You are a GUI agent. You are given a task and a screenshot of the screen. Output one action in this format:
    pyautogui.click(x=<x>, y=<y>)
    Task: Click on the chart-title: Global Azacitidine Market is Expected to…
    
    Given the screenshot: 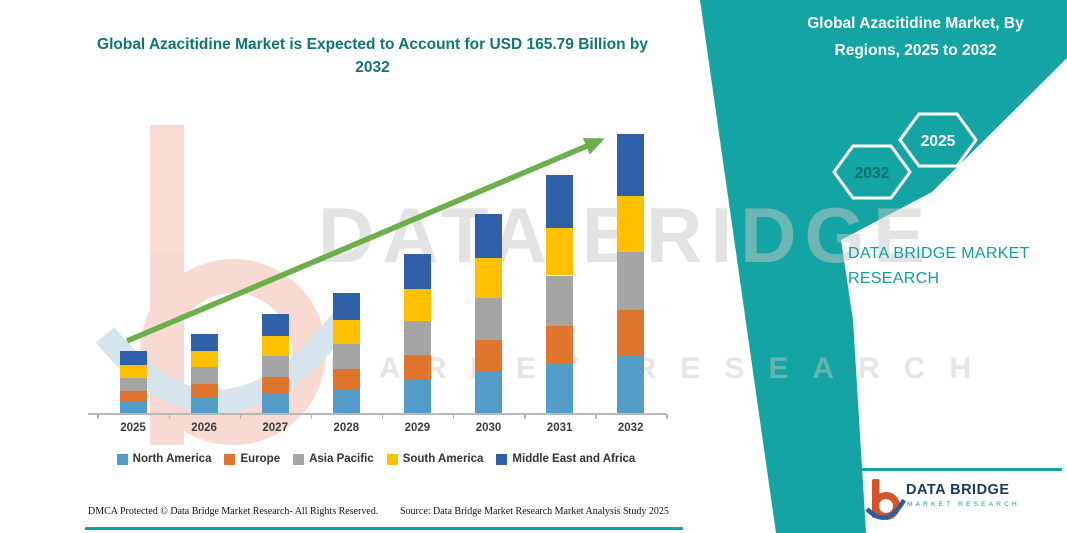 What is the action you would take?
    pyautogui.click(x=372, y=56)
    